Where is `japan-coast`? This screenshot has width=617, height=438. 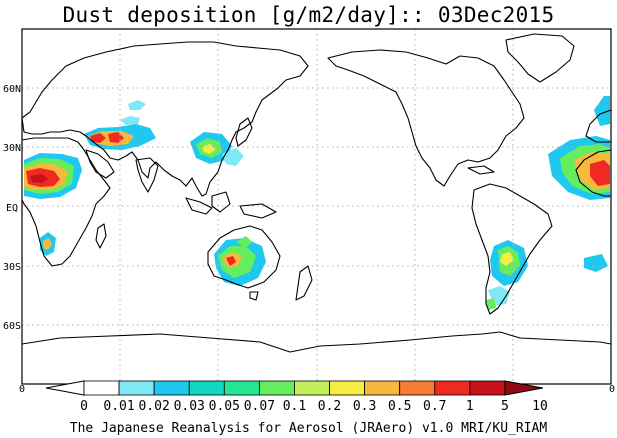 japan-coast is located at coordinates (244, 132).